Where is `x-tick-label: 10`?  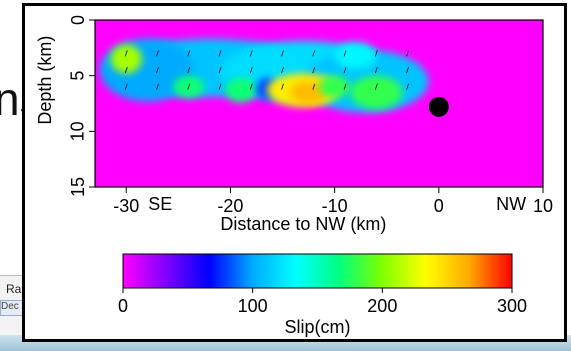 x-tick-label: 10 is located at coordinates (543, 206).